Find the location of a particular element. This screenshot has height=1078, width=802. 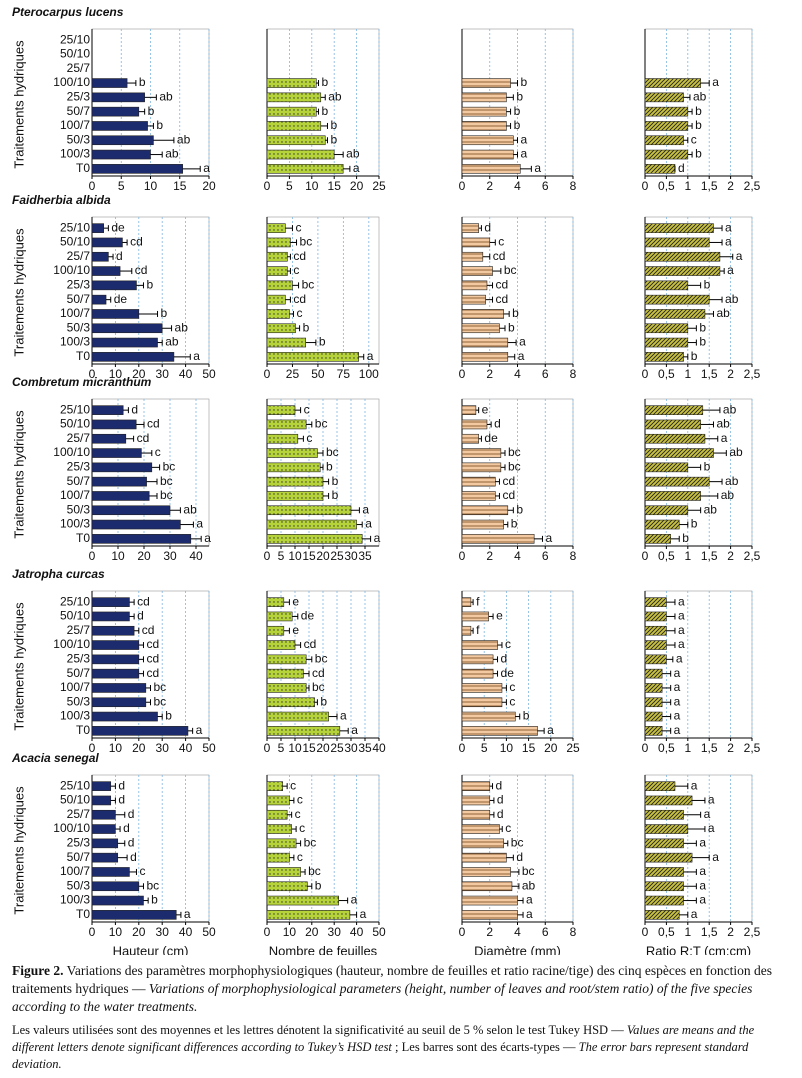

x-axis-title: Hauteur (cm) is located at coordinates (151, 949).